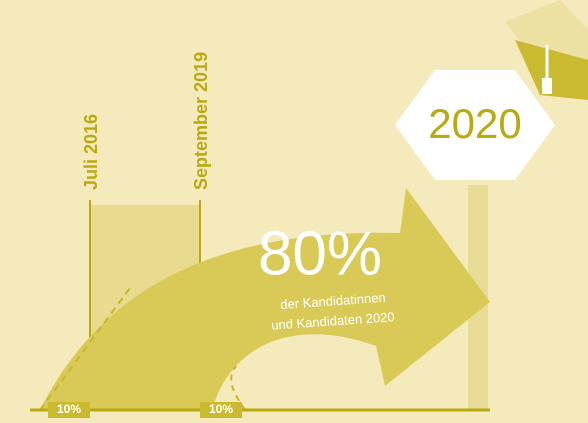  I want to click on hexagon, so click(475, 125).